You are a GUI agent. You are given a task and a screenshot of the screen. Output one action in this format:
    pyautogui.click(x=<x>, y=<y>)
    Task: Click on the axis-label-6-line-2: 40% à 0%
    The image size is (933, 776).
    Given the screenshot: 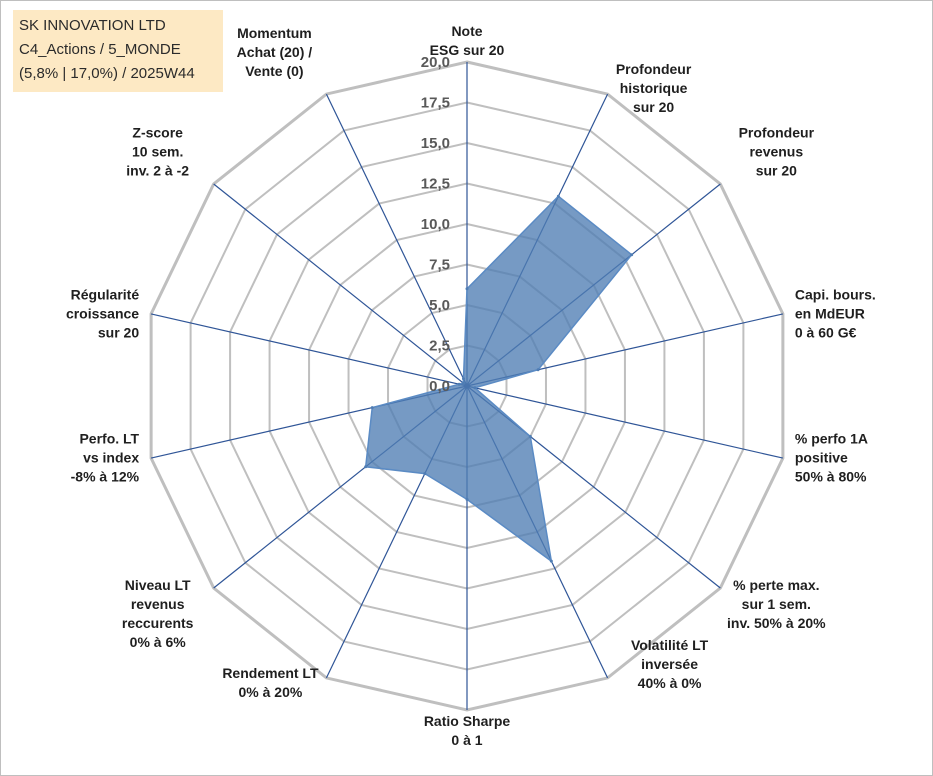 What is the action you would take?
    pyautogui.click(x=670, y=683)
    